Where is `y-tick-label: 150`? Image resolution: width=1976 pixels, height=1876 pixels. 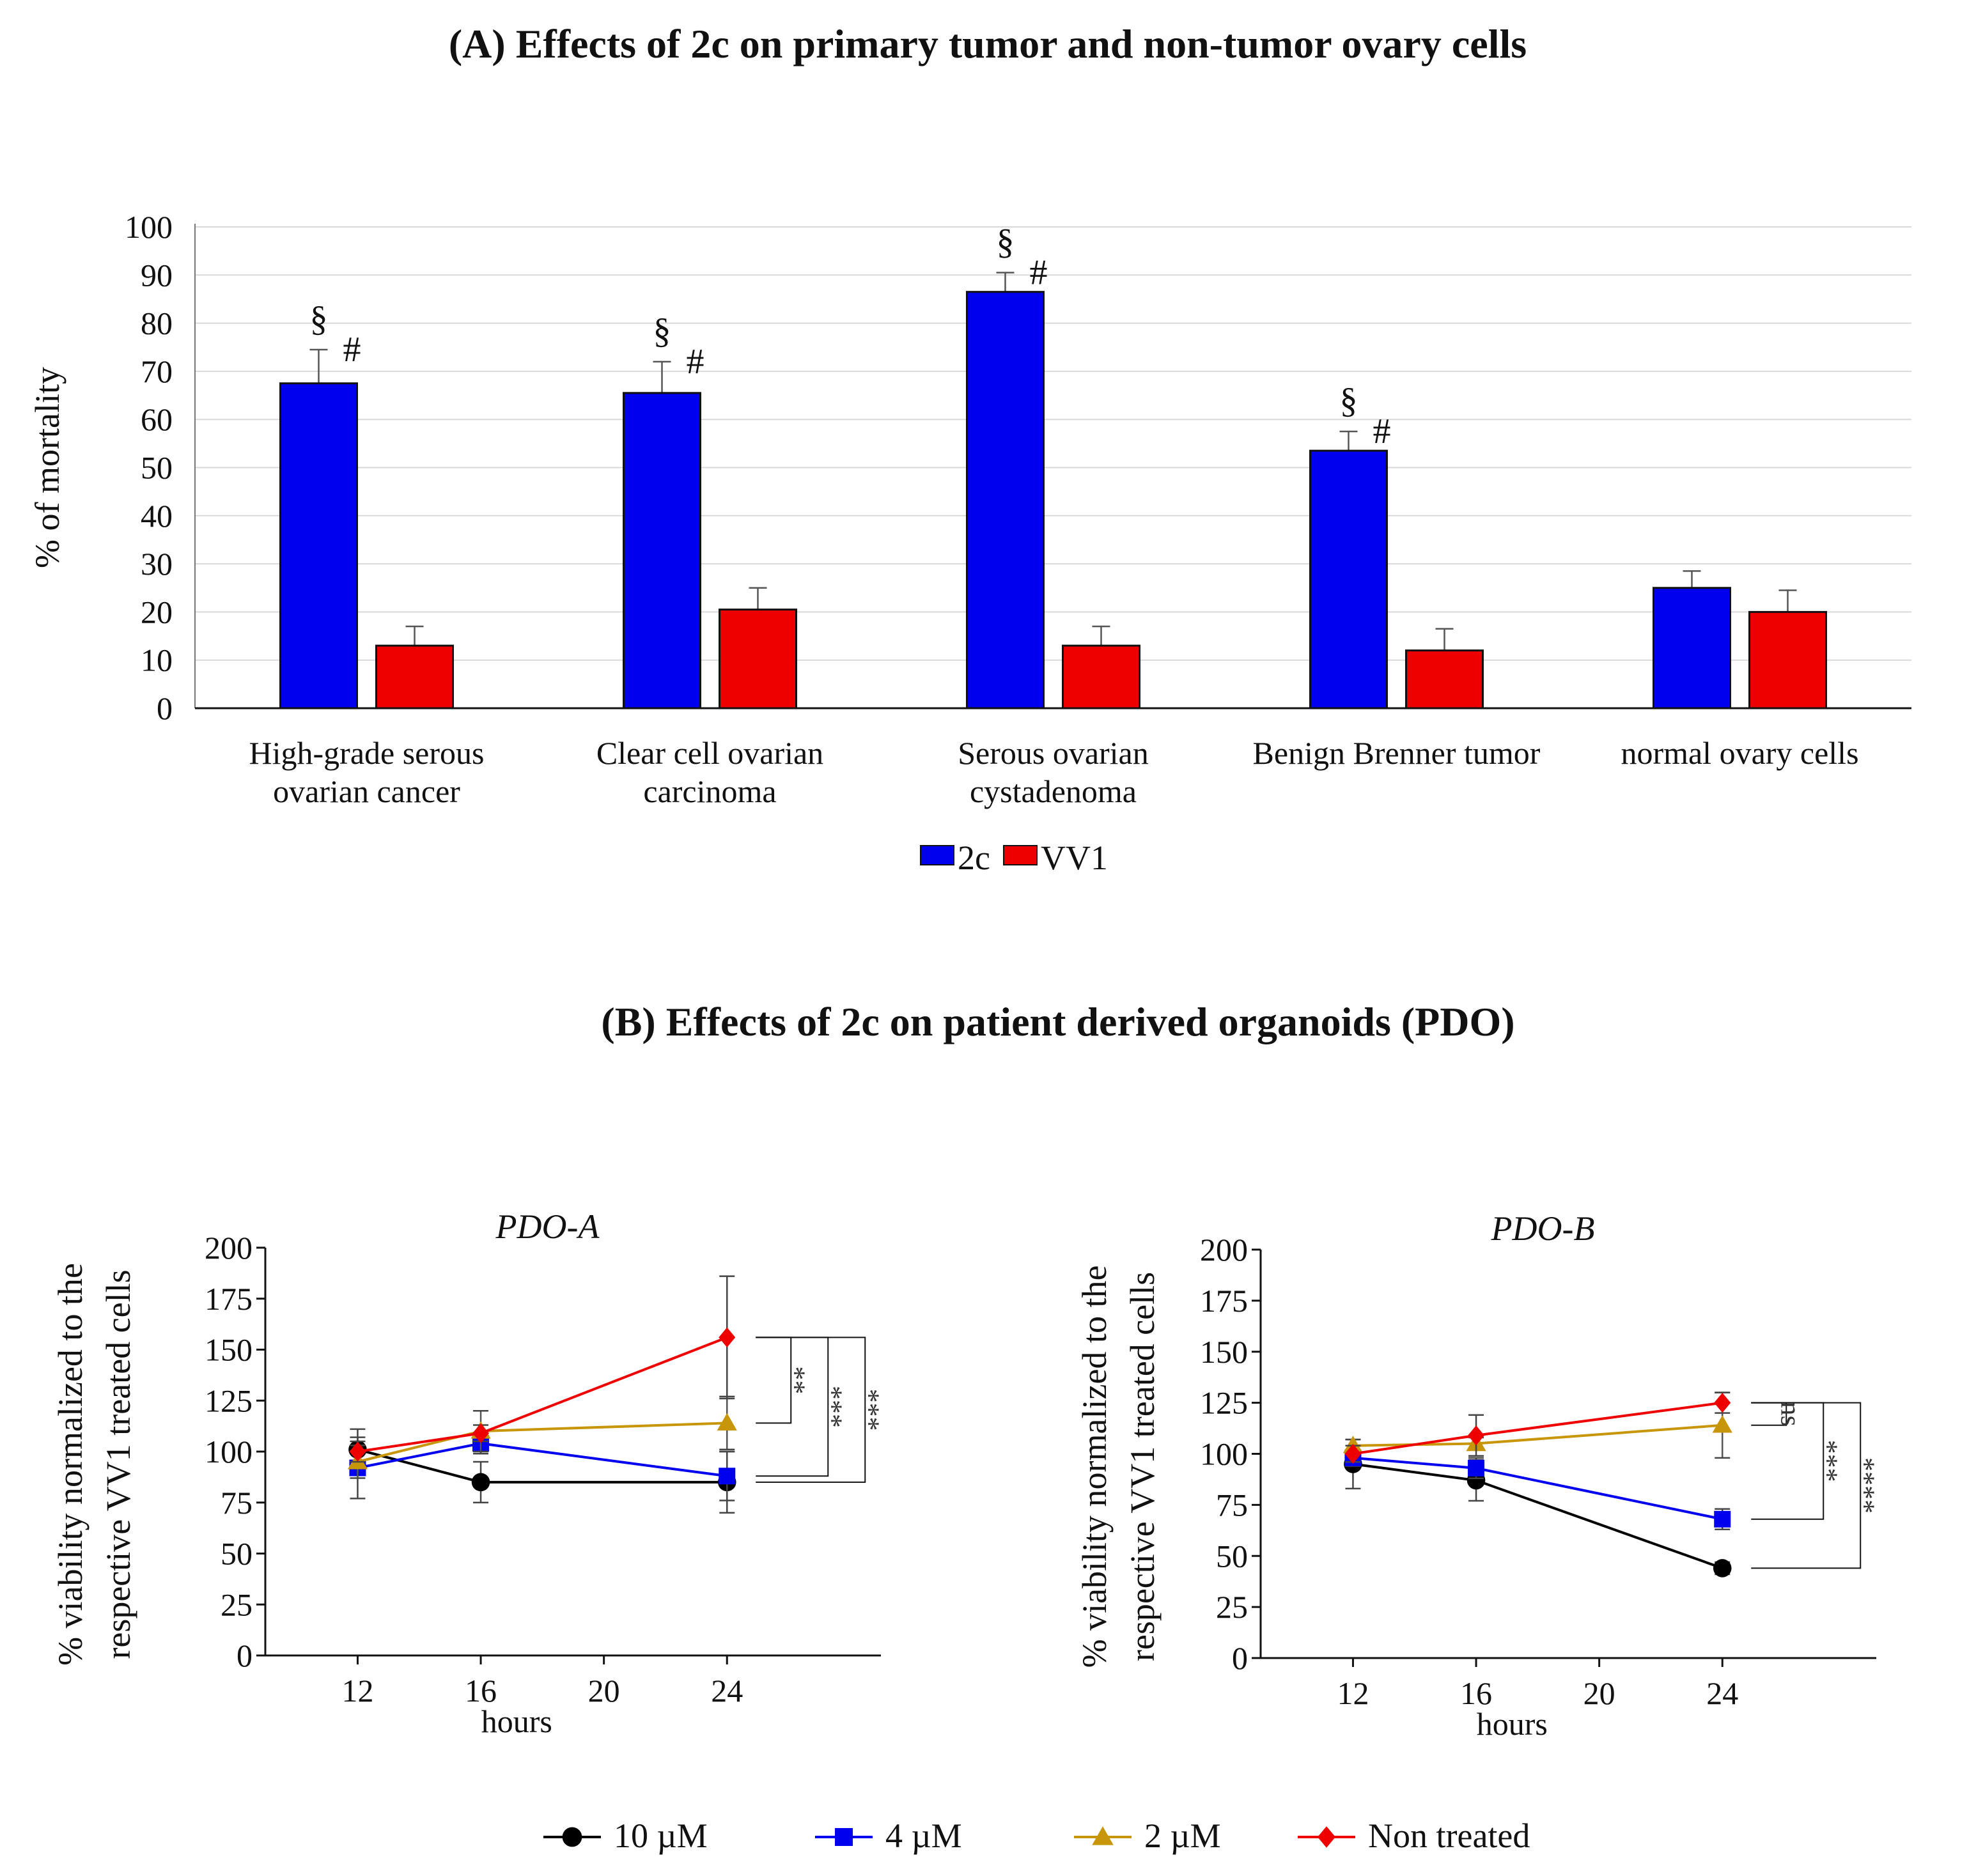 y-tick-label: 150 is located at coordinates (229, 1350).